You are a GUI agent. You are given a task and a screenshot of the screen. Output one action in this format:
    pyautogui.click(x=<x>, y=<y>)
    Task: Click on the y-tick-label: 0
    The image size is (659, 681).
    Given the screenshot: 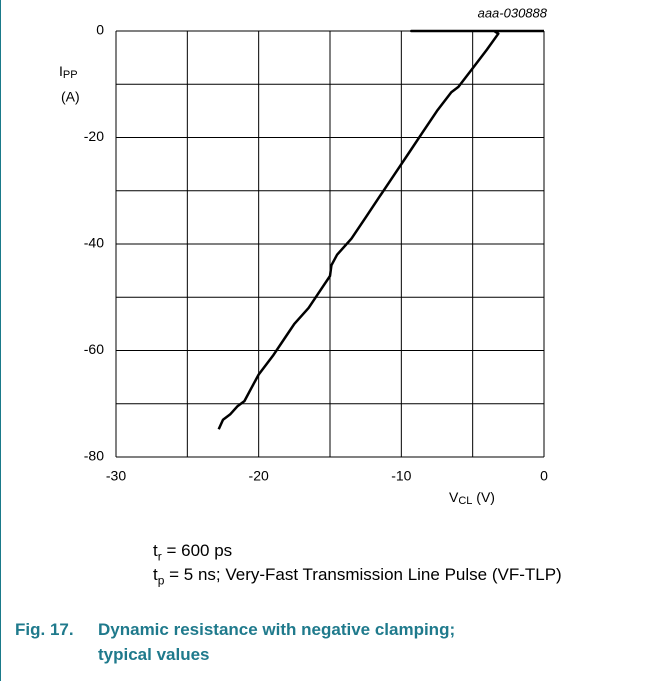 What is the action you would take?
    pyautogui.click(x=100, y=30)
    